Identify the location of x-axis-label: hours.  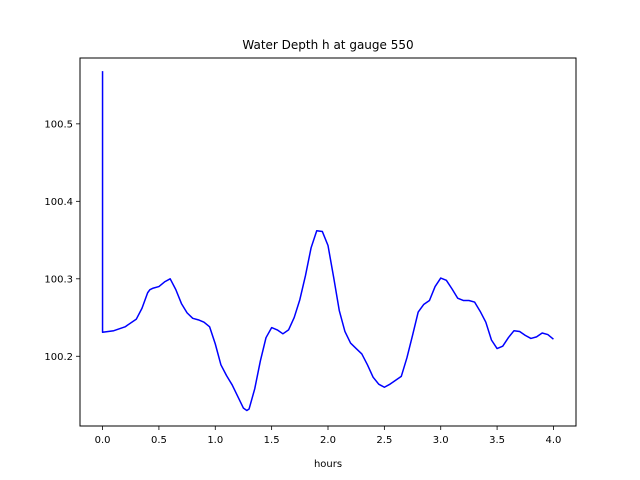
(328, 464).